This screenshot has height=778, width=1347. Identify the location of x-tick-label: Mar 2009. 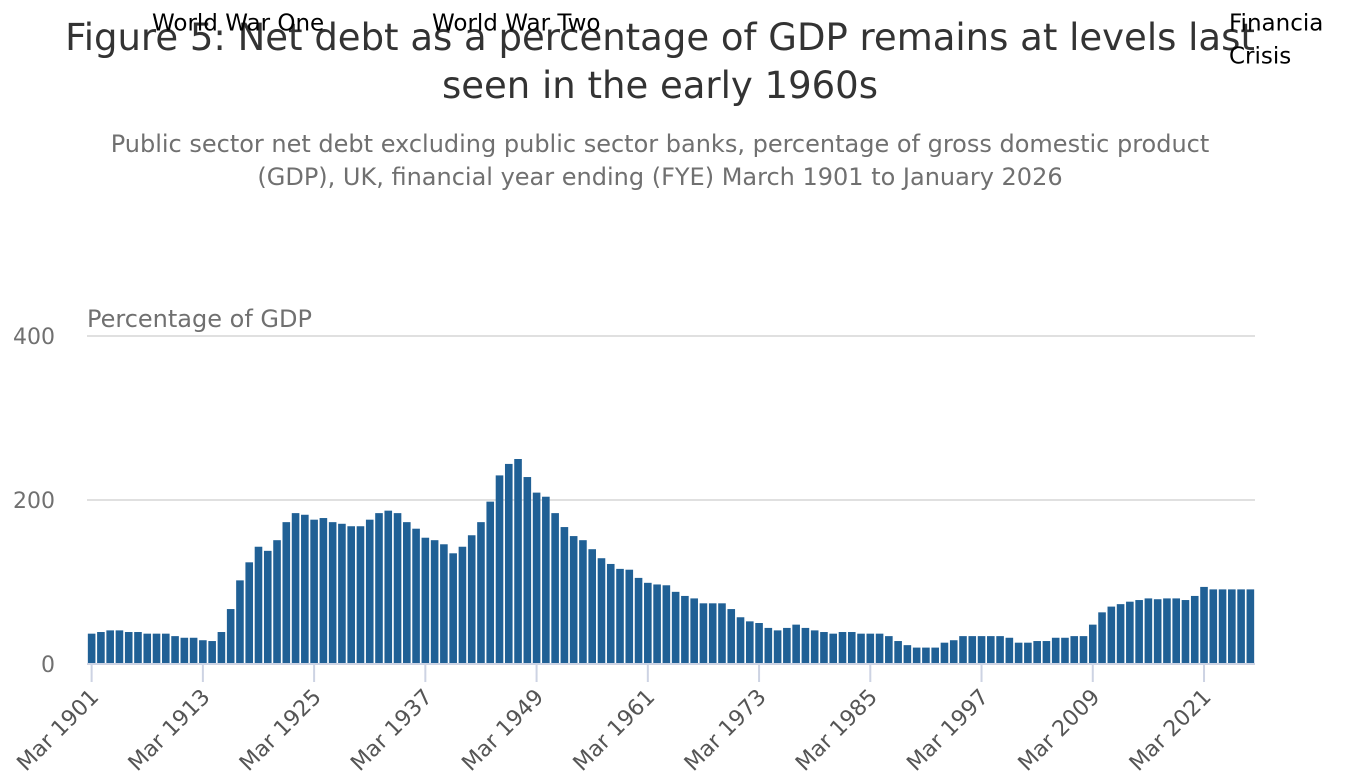
(1060, 731).